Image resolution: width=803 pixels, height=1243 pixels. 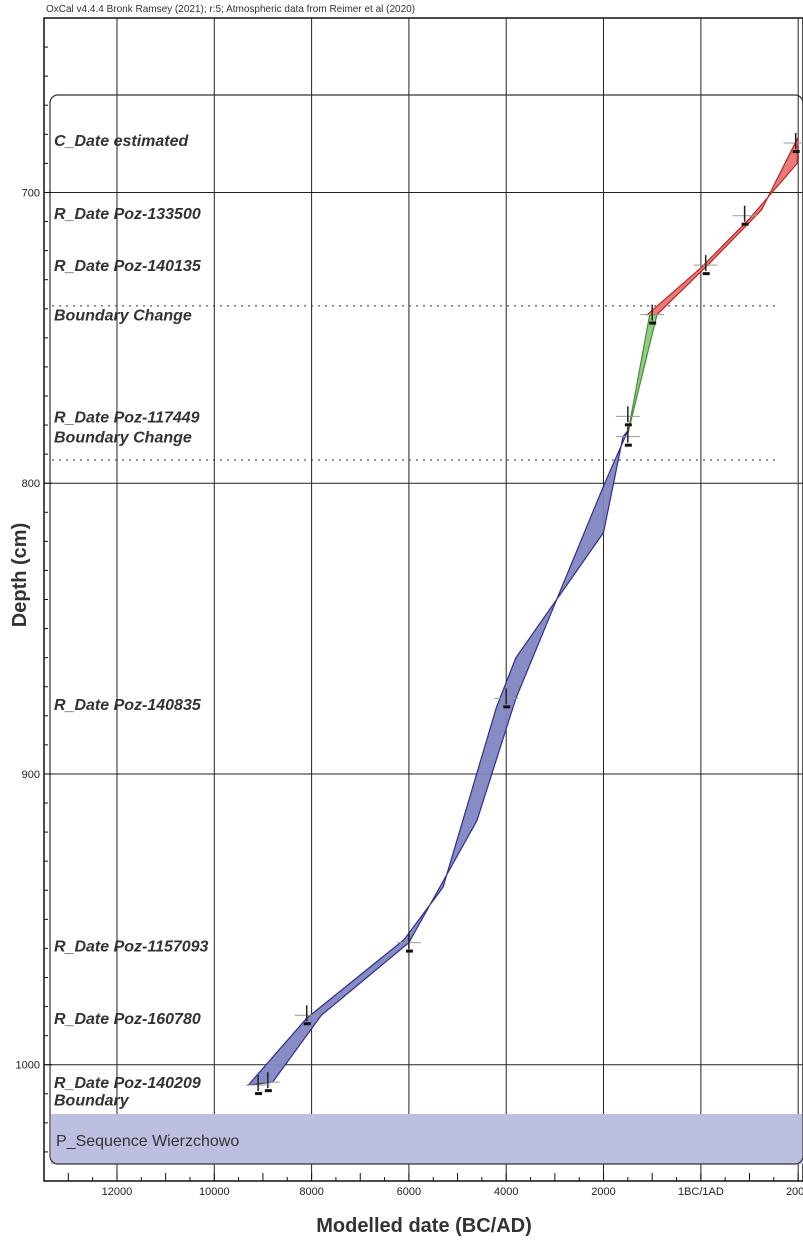 What do you see at coordinates (424, 1226) in the screenshot?
I see `x-axis-title: Modelled date (BC/AD)` at bounding box center [424, 1226].